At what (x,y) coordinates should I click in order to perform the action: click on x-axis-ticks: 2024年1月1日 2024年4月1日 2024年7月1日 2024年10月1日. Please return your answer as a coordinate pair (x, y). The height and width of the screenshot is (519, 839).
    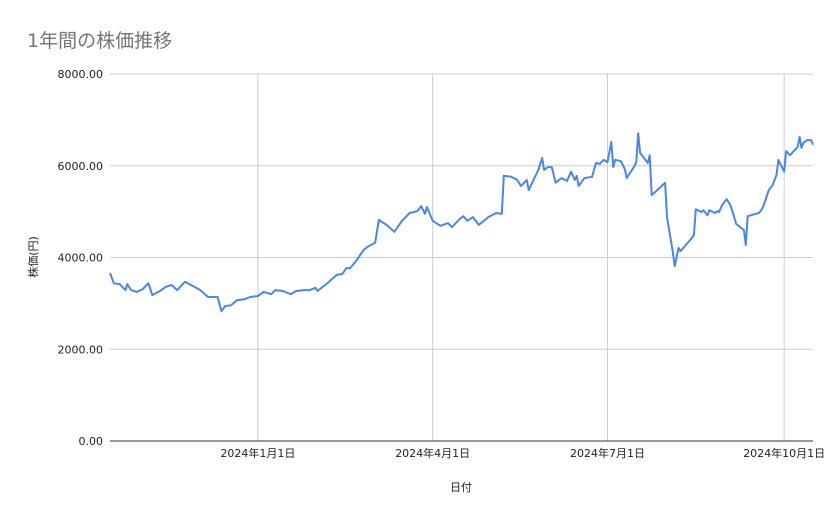
    Looking at the image, I should click on (522, 453).